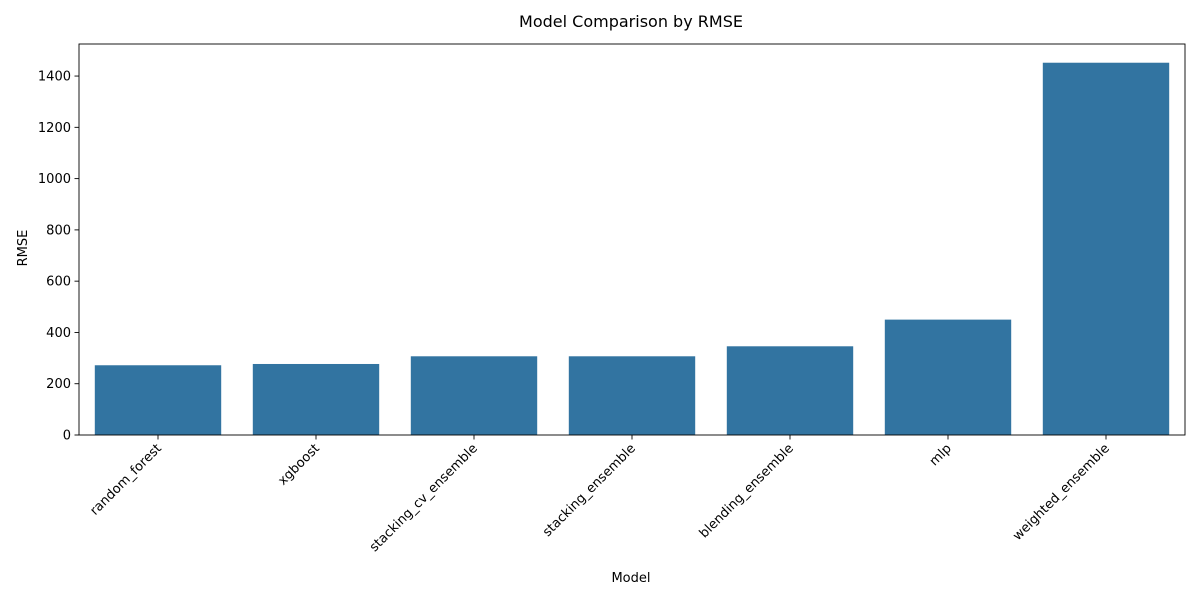 Image resolution: width=1200 pixels, height=604 pixels. I want to click on bar-xgboost, so click(316, 399).